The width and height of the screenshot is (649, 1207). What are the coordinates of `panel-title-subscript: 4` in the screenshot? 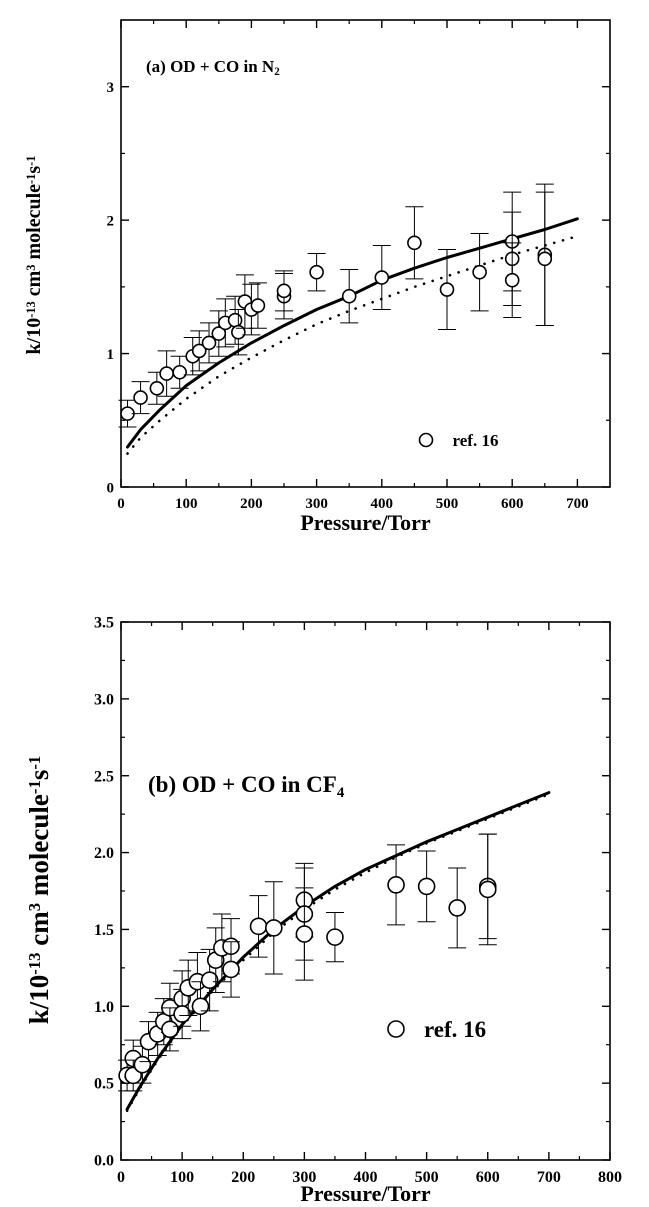 It's located at (341, 793).